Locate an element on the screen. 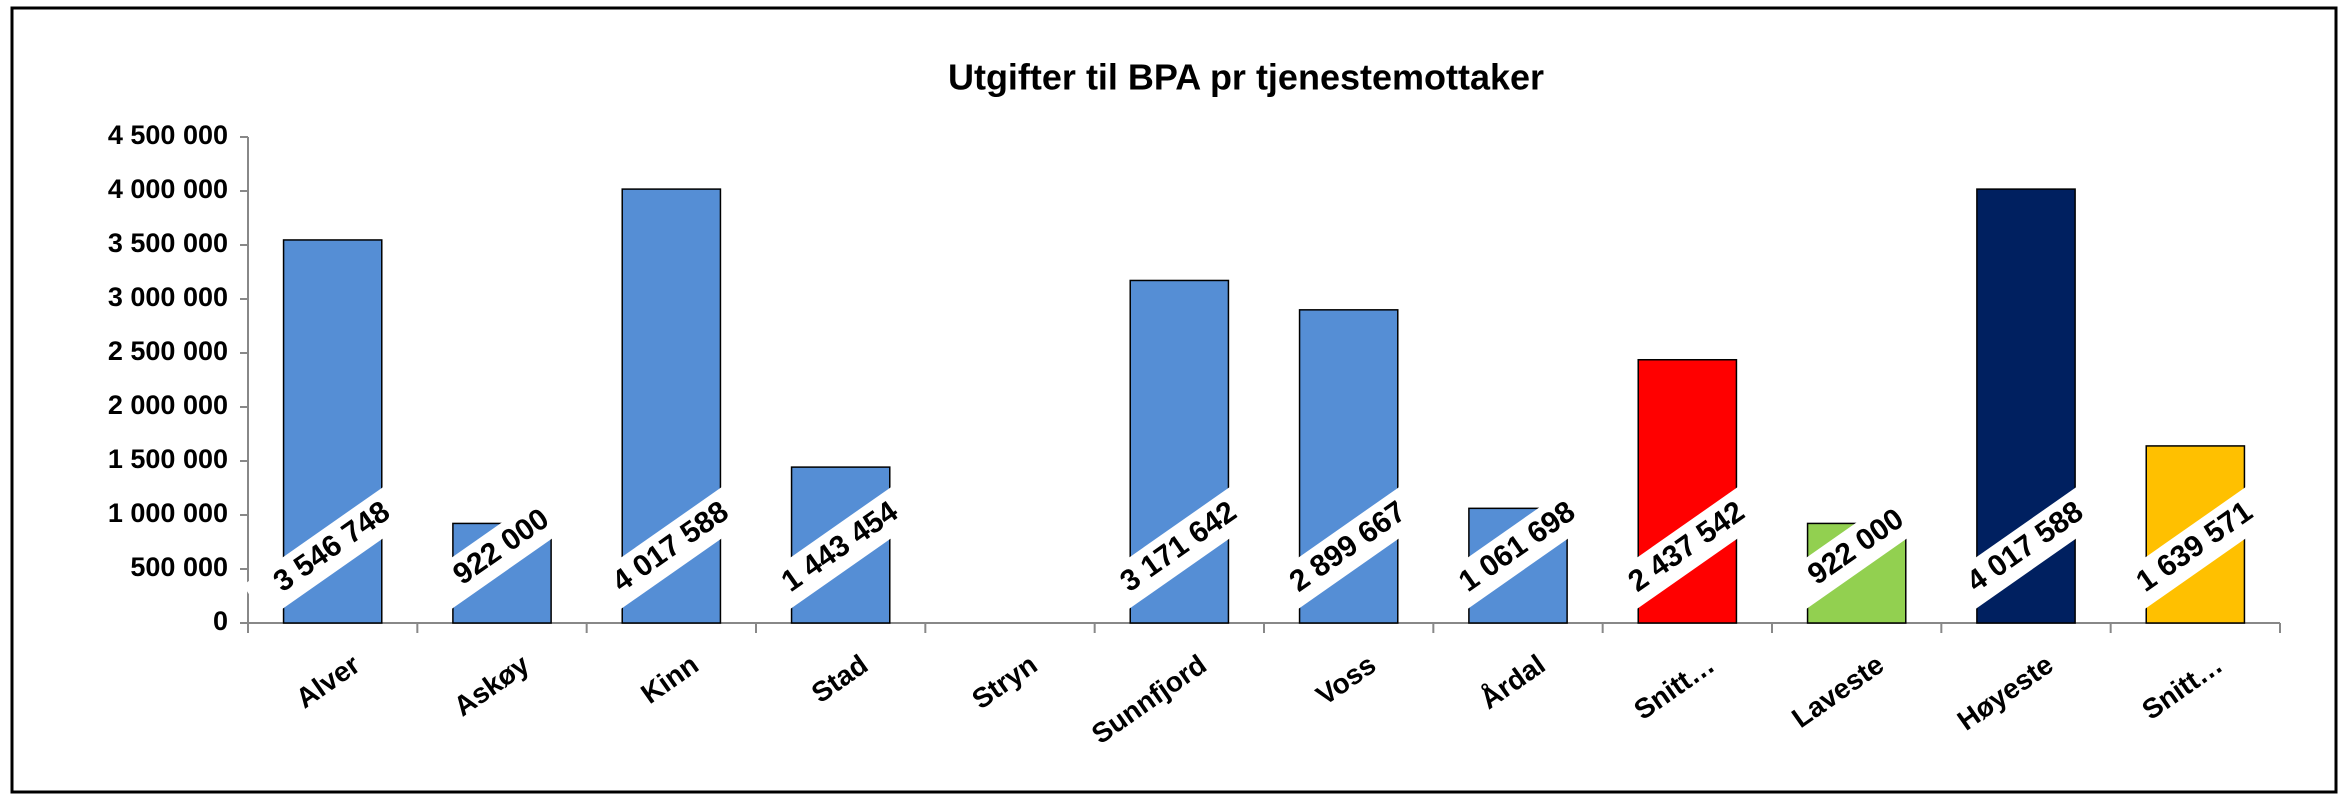 The width and height of the screenshot is (2348, 795). y-tick-label: 2 000 000 is located at coordinates (168, 405).